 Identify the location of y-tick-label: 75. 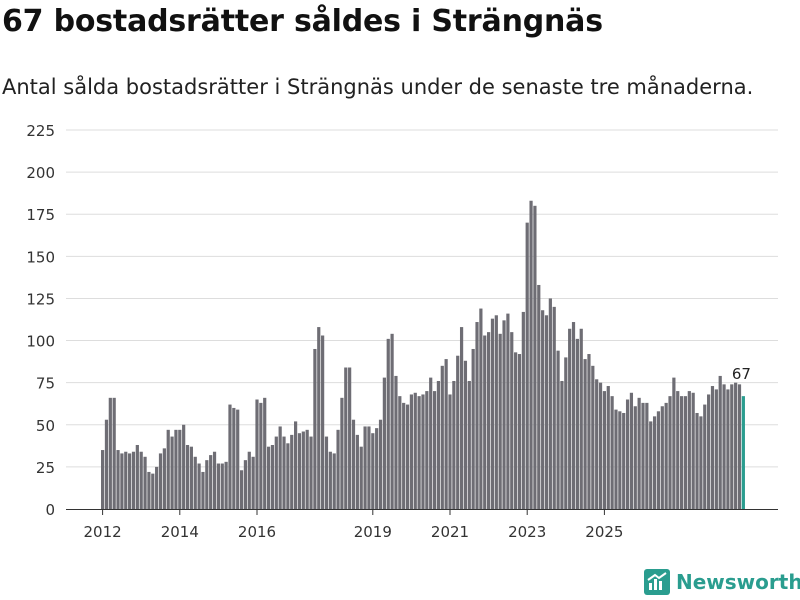
(45, 384).